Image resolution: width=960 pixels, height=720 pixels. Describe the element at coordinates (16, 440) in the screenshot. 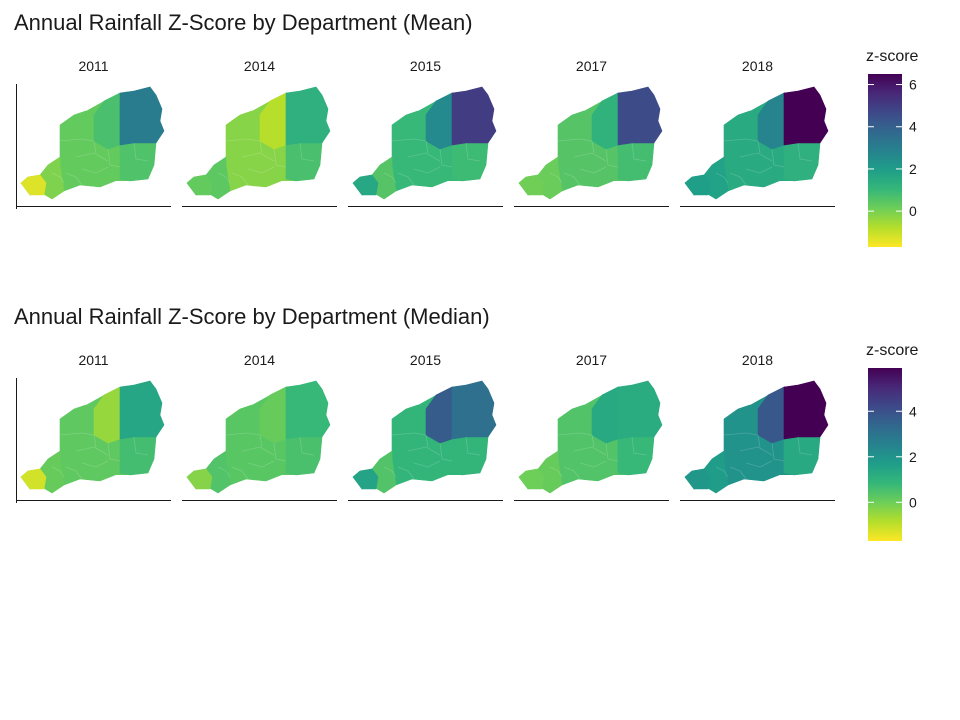

I see `y-axis-line` at that location.